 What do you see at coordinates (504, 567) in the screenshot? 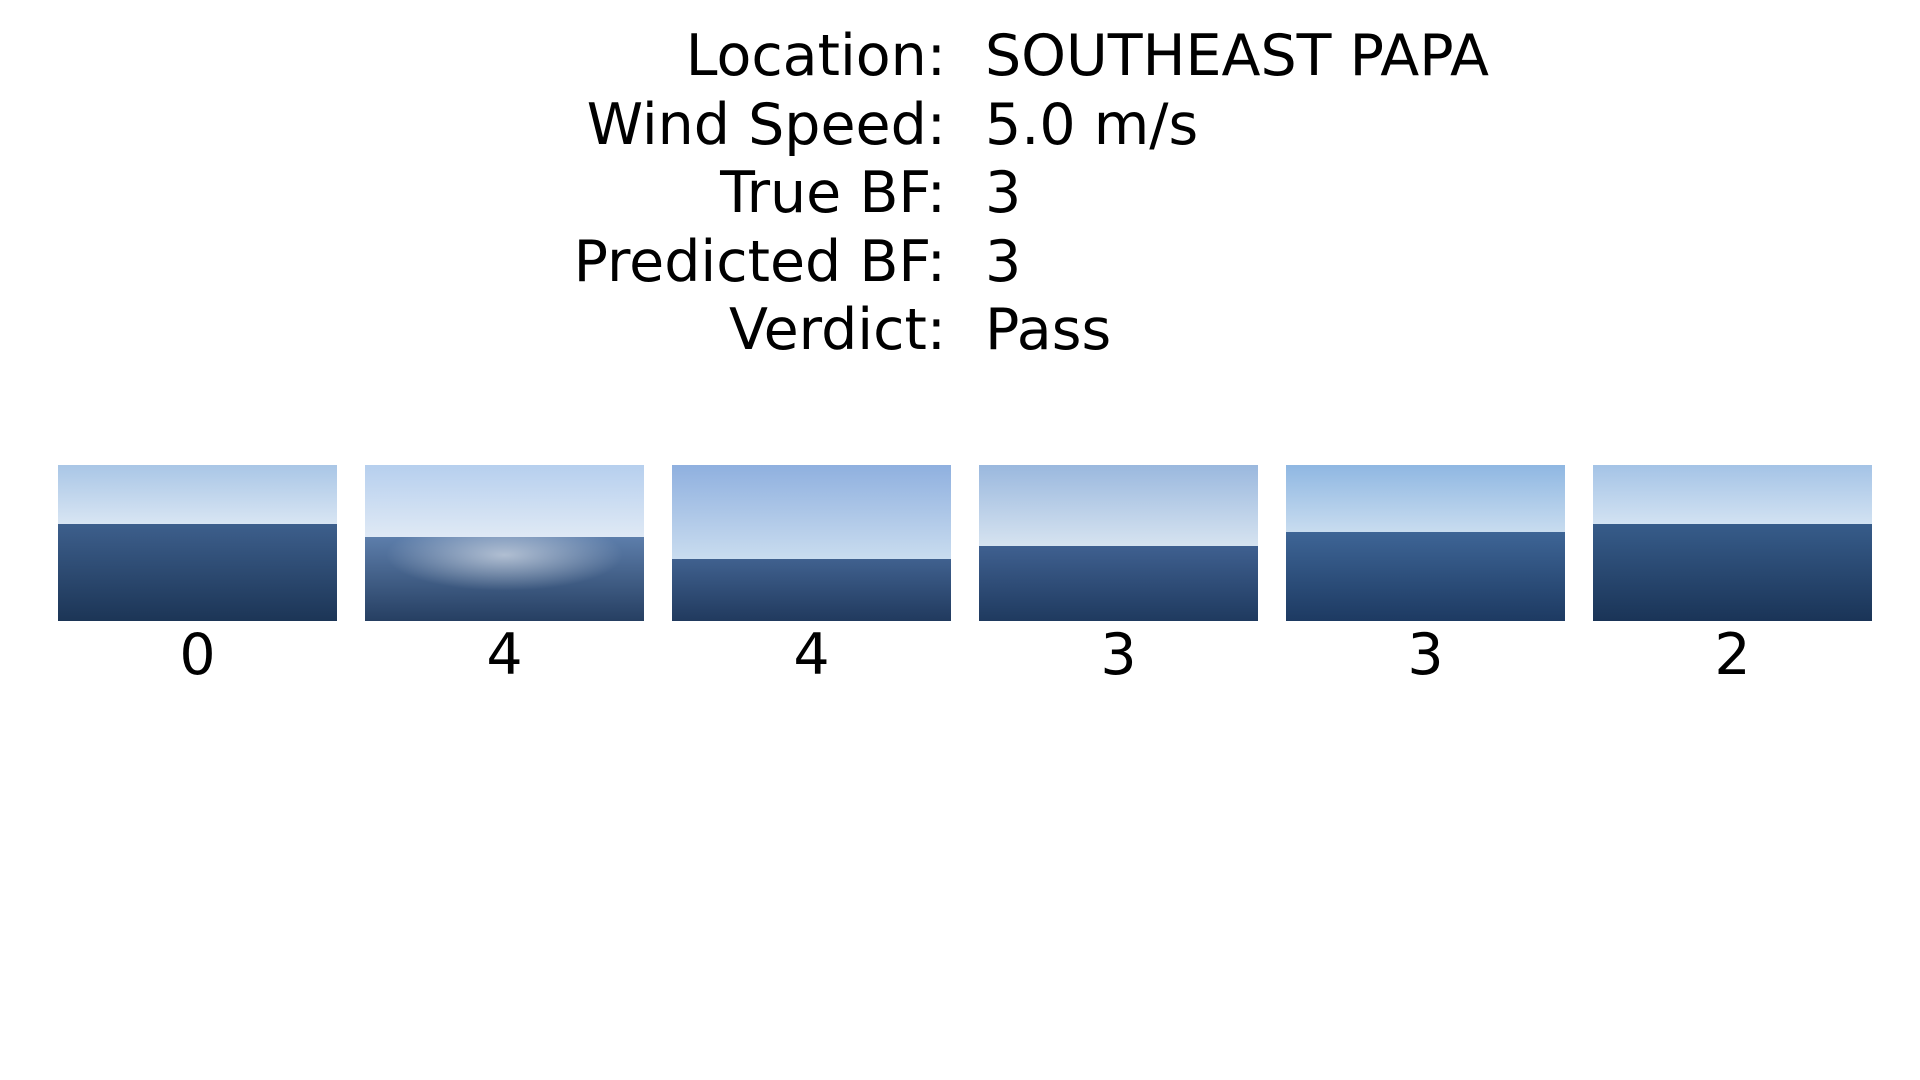
I see `sun-glint` at bounding box center [504, 567].